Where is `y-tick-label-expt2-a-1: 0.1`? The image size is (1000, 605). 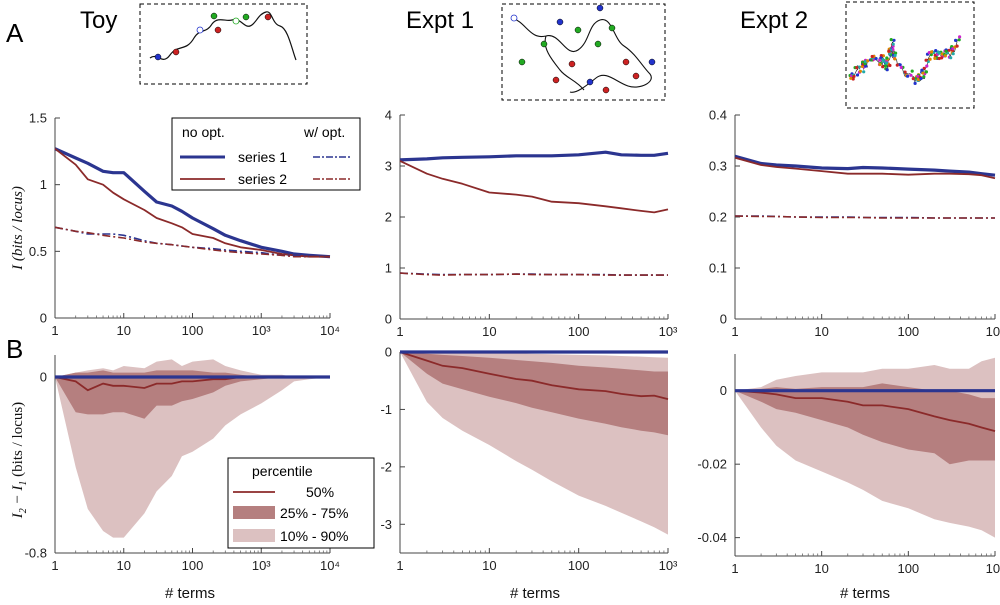 y-tick-label-expt2-a-1: 0.1 is located at coordinates (718, 268).